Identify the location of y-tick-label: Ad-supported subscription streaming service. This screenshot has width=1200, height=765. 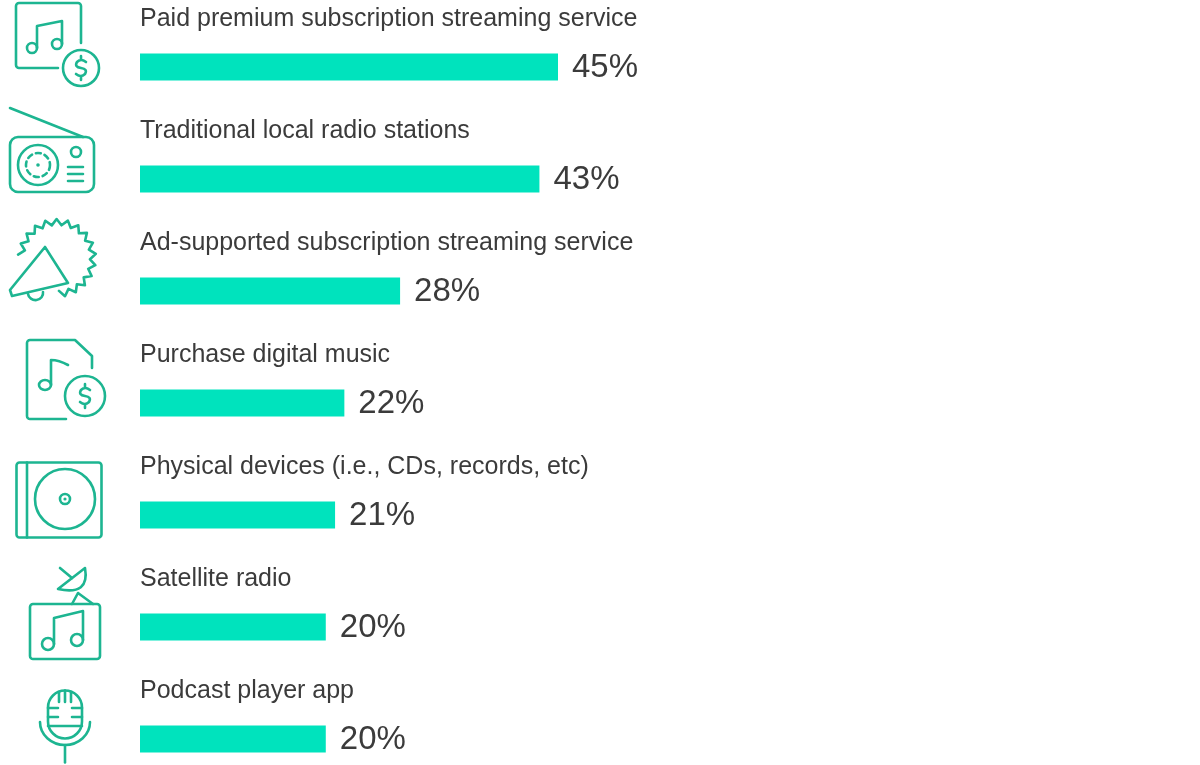
(387, 241).